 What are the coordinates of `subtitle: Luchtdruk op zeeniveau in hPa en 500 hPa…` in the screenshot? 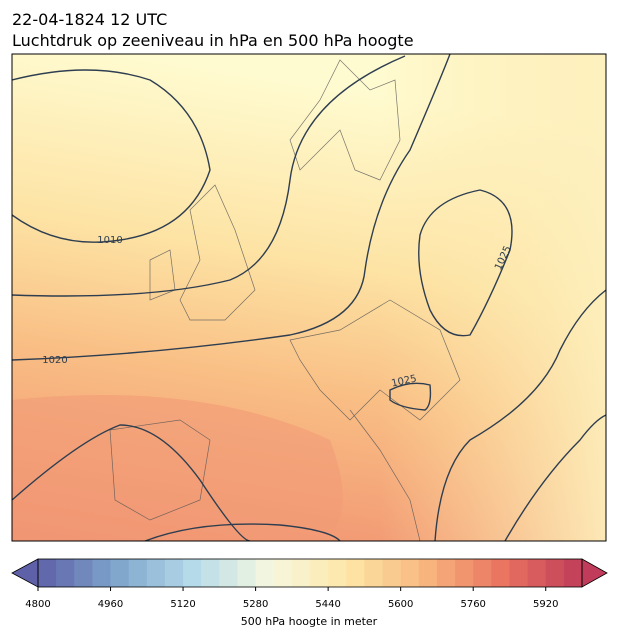 It's located at (213, 40).